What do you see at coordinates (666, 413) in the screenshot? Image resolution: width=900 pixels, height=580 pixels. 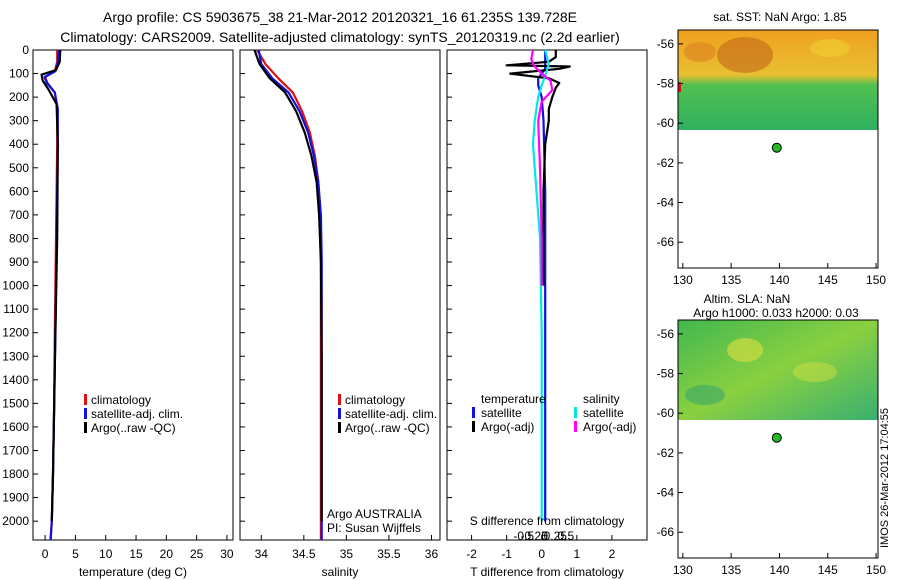 I see `sla-ytick-label: -60` at bounding box center [666, 413].